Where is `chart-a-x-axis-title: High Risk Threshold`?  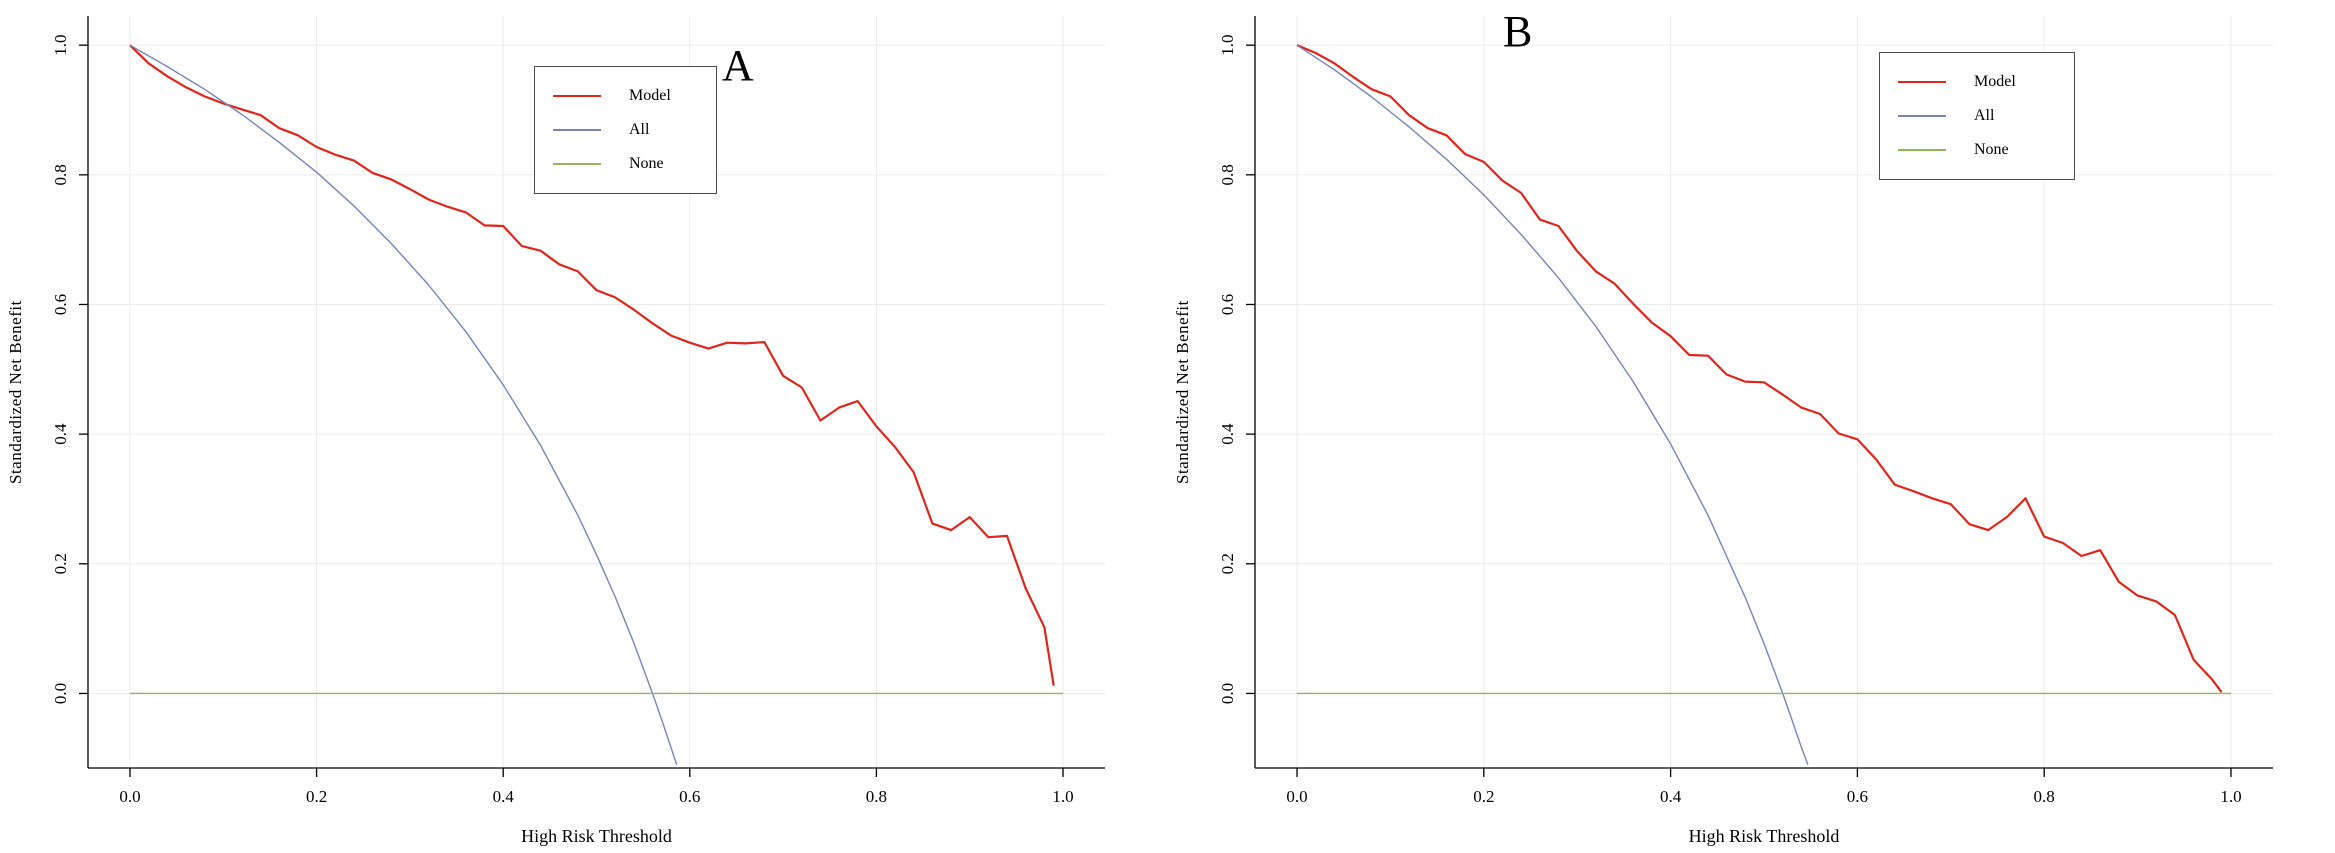
chart-a-x-axis-title: High Risk Threshold is located at coordinates (596, 836).